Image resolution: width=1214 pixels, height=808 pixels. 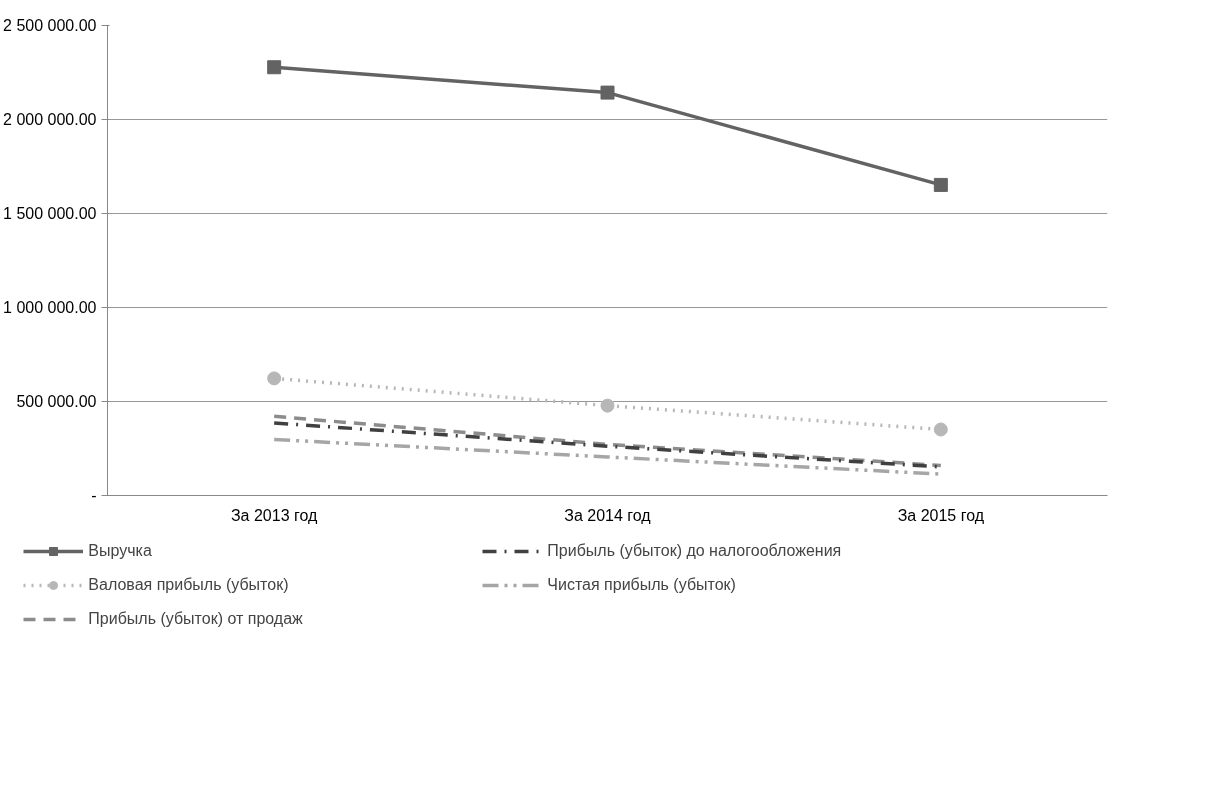 I want to click on y-tick-label: 1 000 000.00, so click(x=50, y=307).